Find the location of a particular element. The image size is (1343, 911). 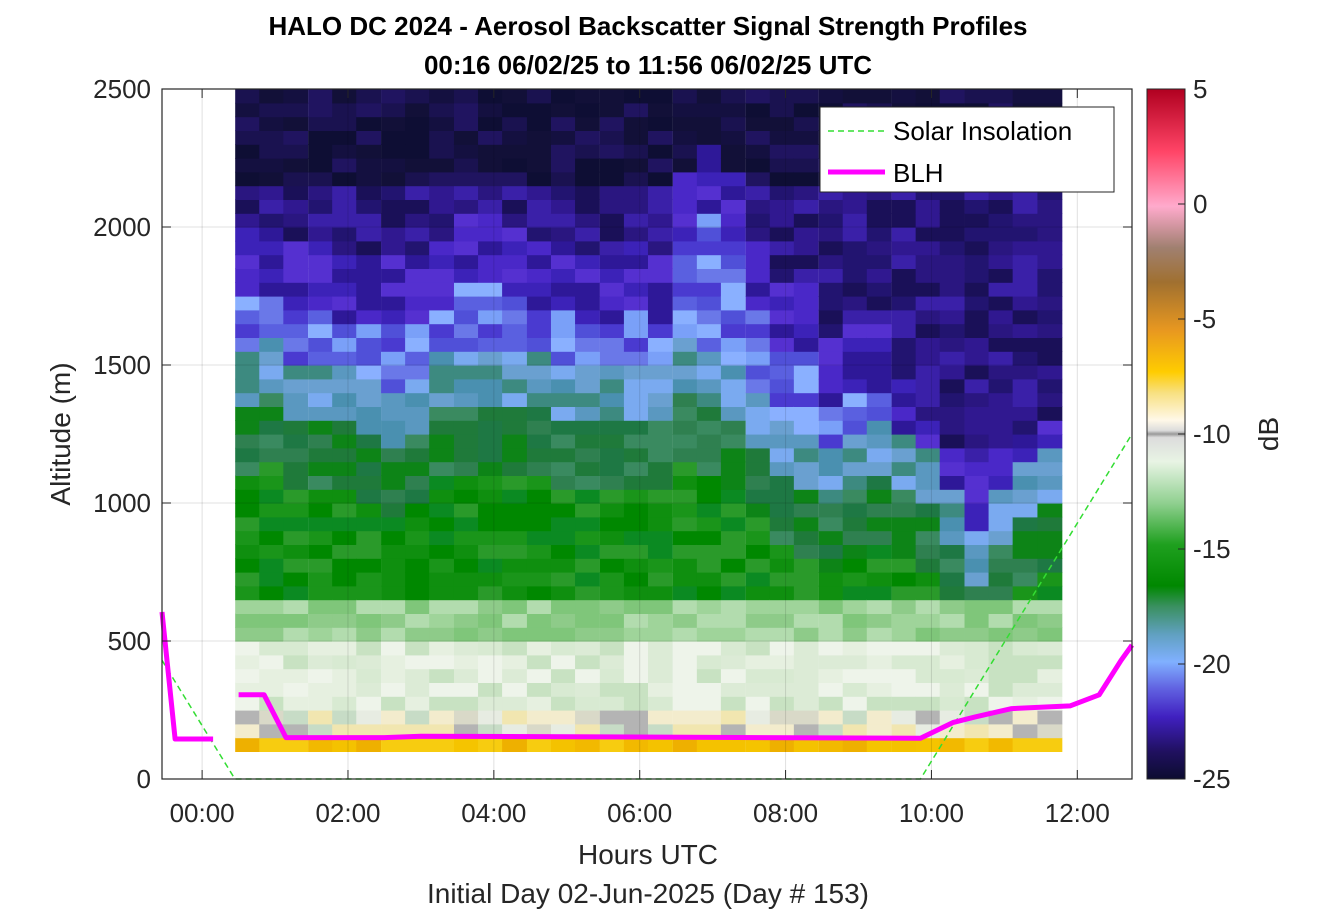

colorbar-tick-label: -15 is located at coordinates (1212, 549).